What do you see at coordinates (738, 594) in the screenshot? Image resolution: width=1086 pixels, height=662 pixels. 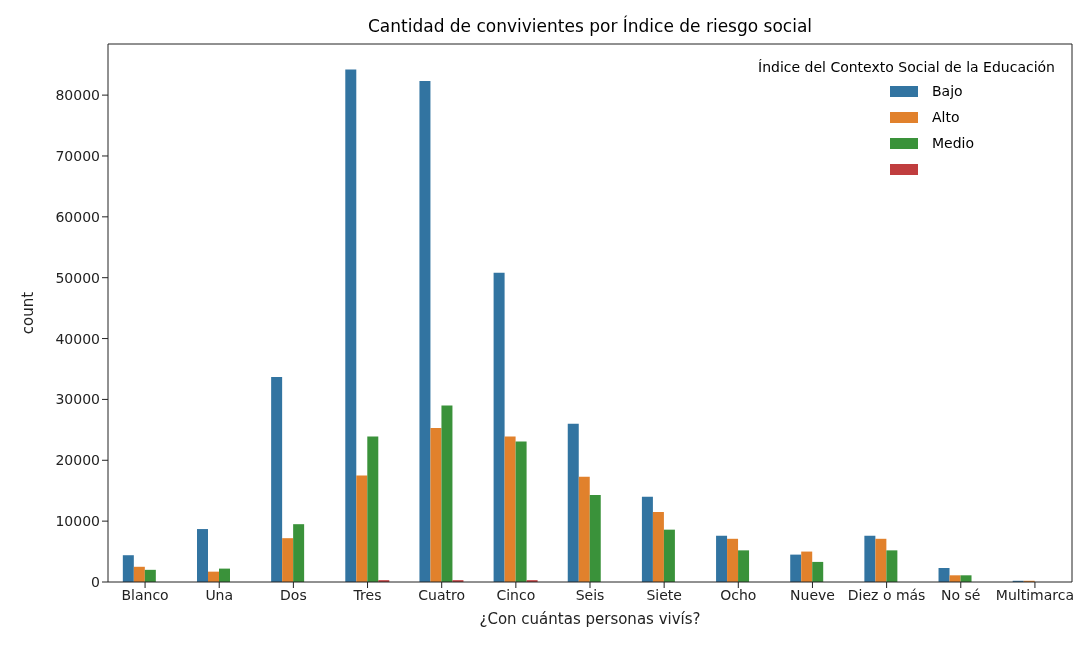 I see `x-tick-label: Ocho` at bounding box center [738, 594].